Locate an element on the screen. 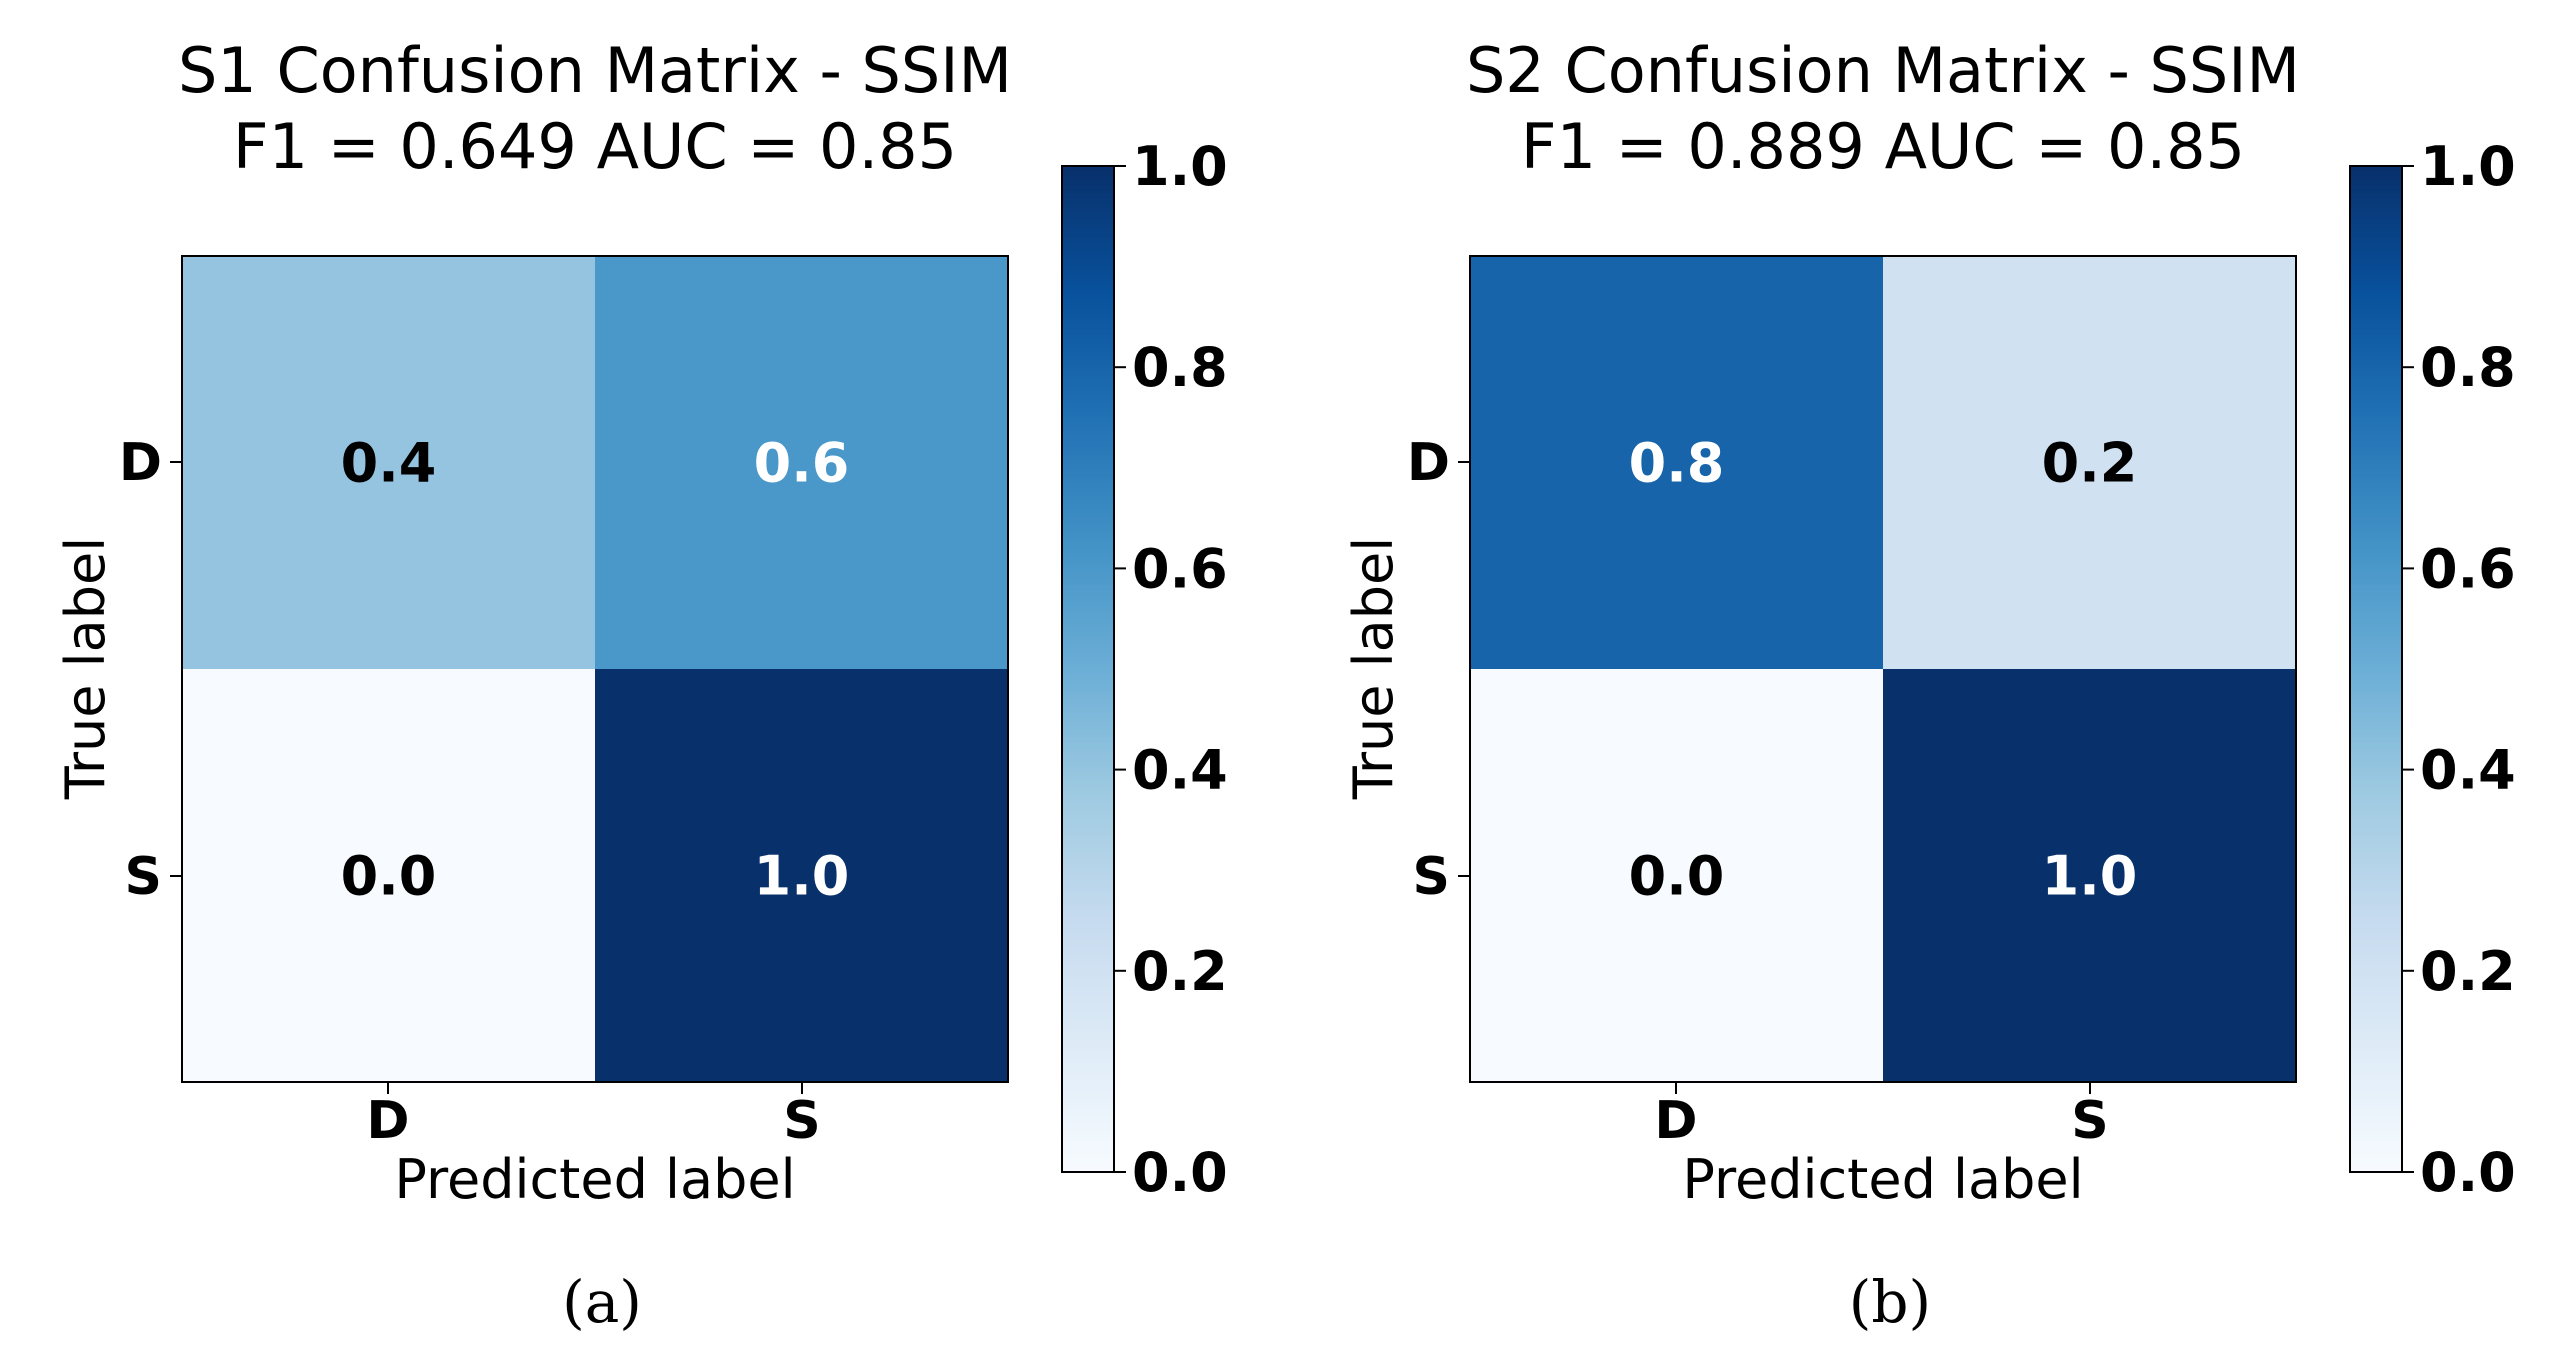  panel-a-colorbar-ticks: 0.0 0.2 0.4 0.6 0.8 1.0 is located at coordinates (1171, 669).